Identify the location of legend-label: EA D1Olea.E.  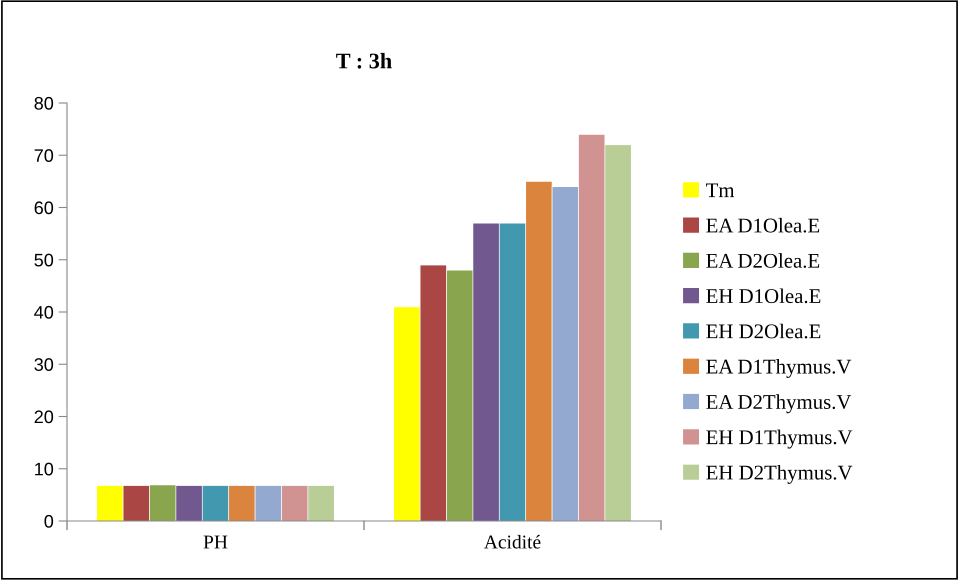
(763, 225).